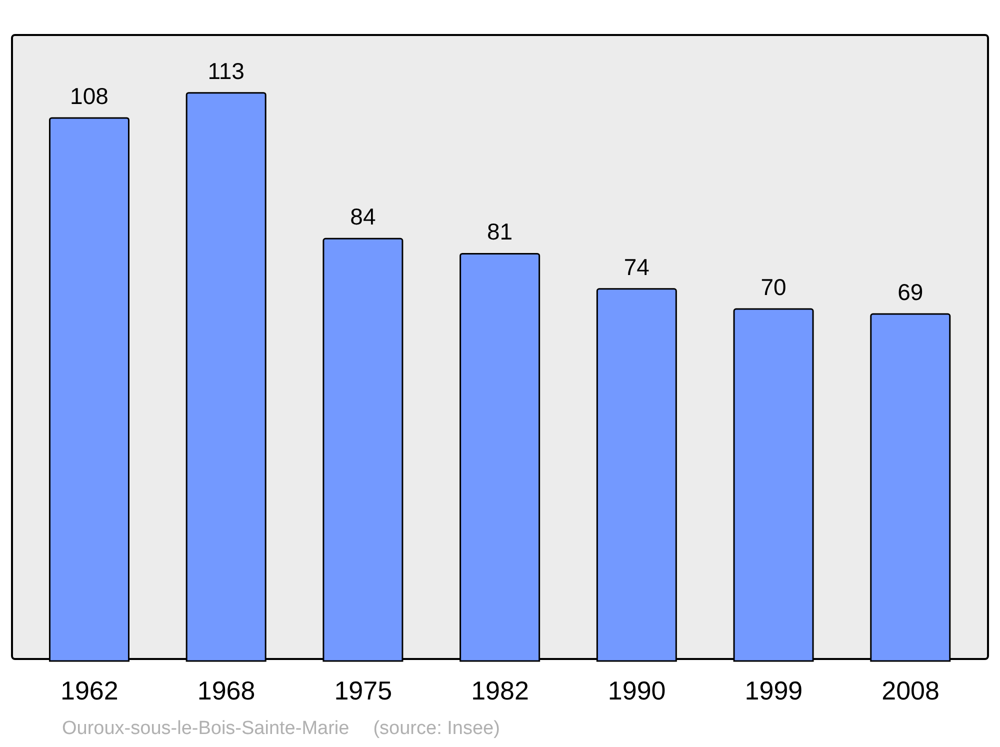 Image resolution: width=1000 pixels, height=747 pixels. I want to click on data-label: 74, so click(637, 267).